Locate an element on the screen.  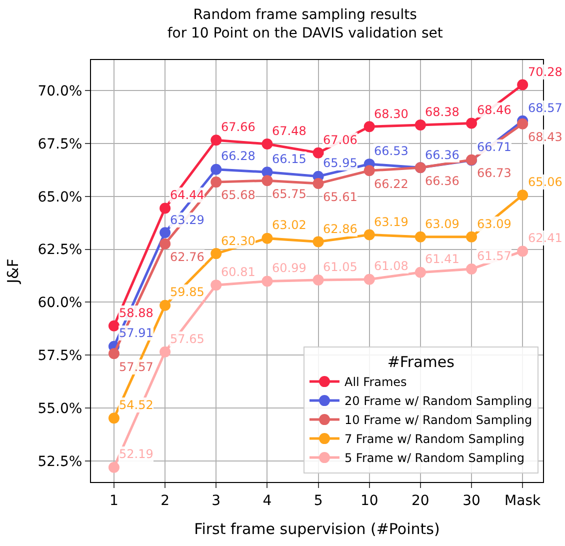
data-label: 57.57 is located at coordinates (136, 367).